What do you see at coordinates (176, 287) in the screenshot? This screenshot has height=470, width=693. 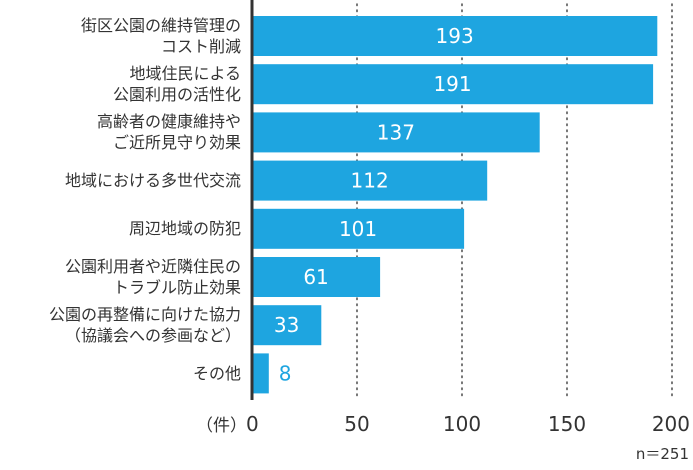 I see `category-label-line: トラブル防止効果` at bounding box center [176, 287].